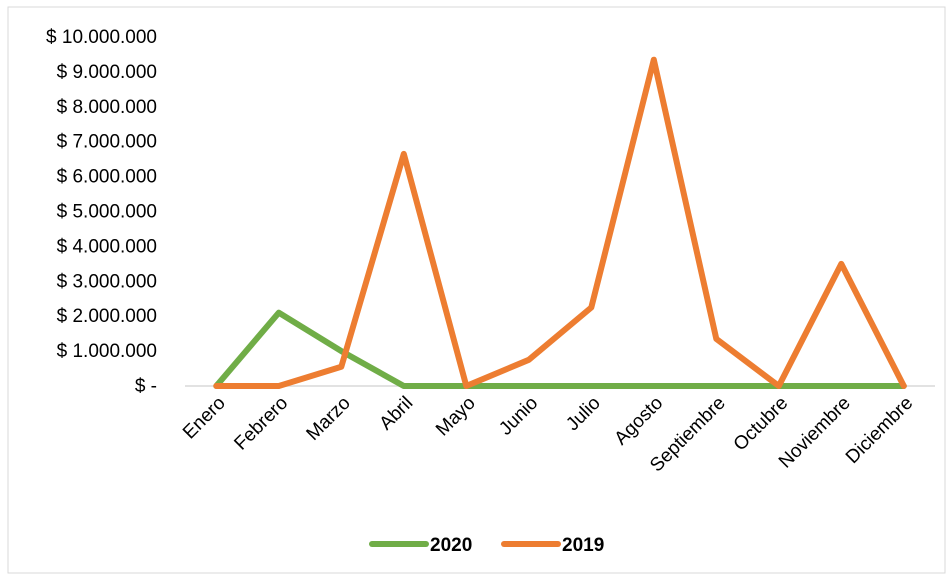 The width and height of the screenshot is (949, 577). What do you see at coordinates (107, 107) in the screenshot?
I see `y-tick-label: $ 8.000.000` at bounding box center [107, 107].